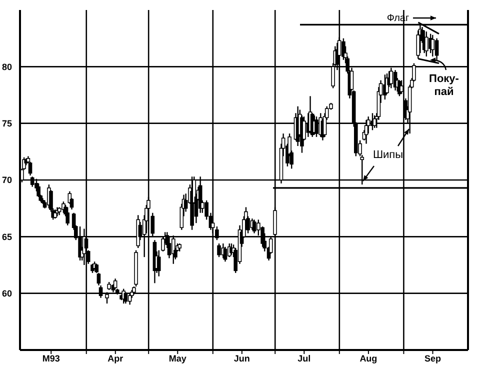  Describe the element at coordinates (369, 358) in the screenshot. I see `x-tick-label: Aug` at that location.